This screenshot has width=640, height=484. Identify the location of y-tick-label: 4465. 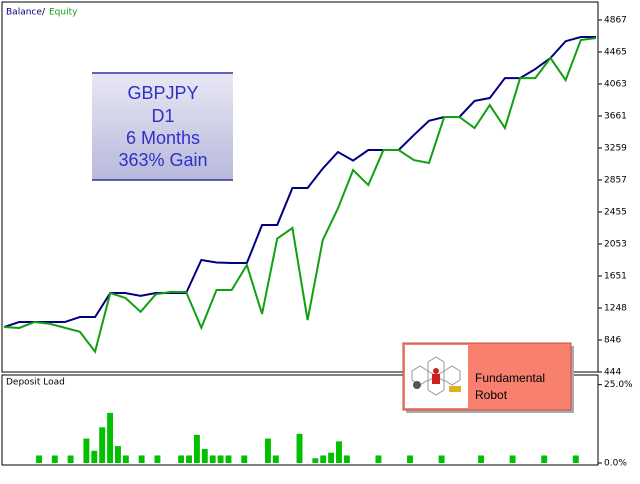
(615, 52).